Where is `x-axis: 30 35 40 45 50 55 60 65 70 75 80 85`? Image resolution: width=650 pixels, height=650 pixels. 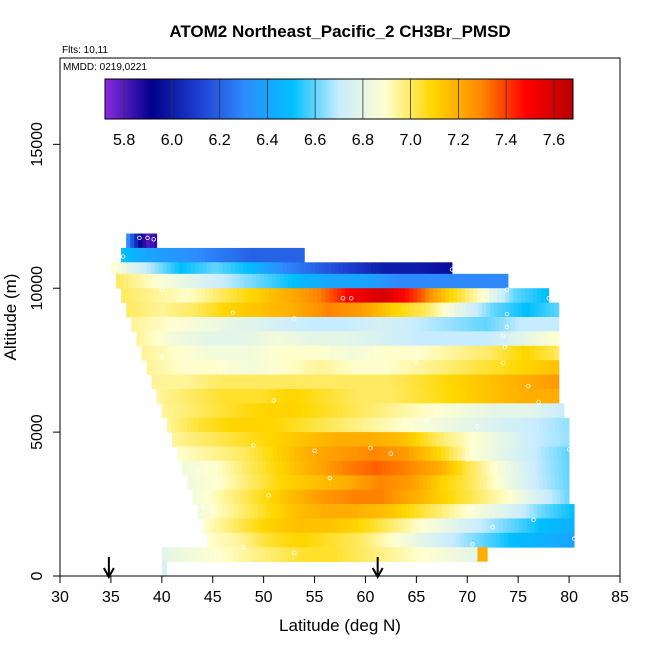
x-axis: 30 35 40 45 50 55 60 65 70 75 80 85 is located at coordinates (340, 591).